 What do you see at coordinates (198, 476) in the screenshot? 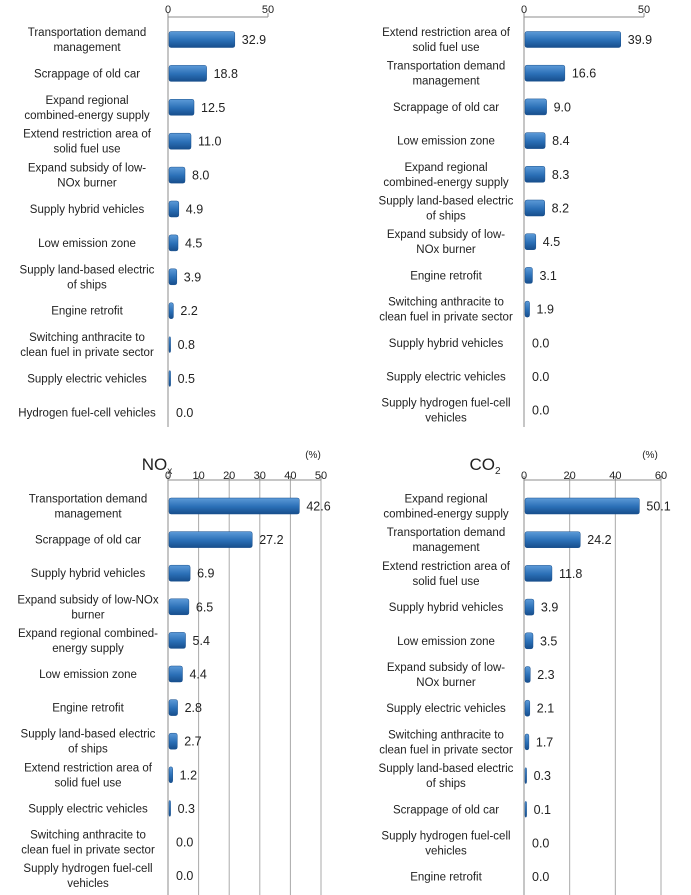
I see `tick-label: 10` at bounding box center [198, 476].